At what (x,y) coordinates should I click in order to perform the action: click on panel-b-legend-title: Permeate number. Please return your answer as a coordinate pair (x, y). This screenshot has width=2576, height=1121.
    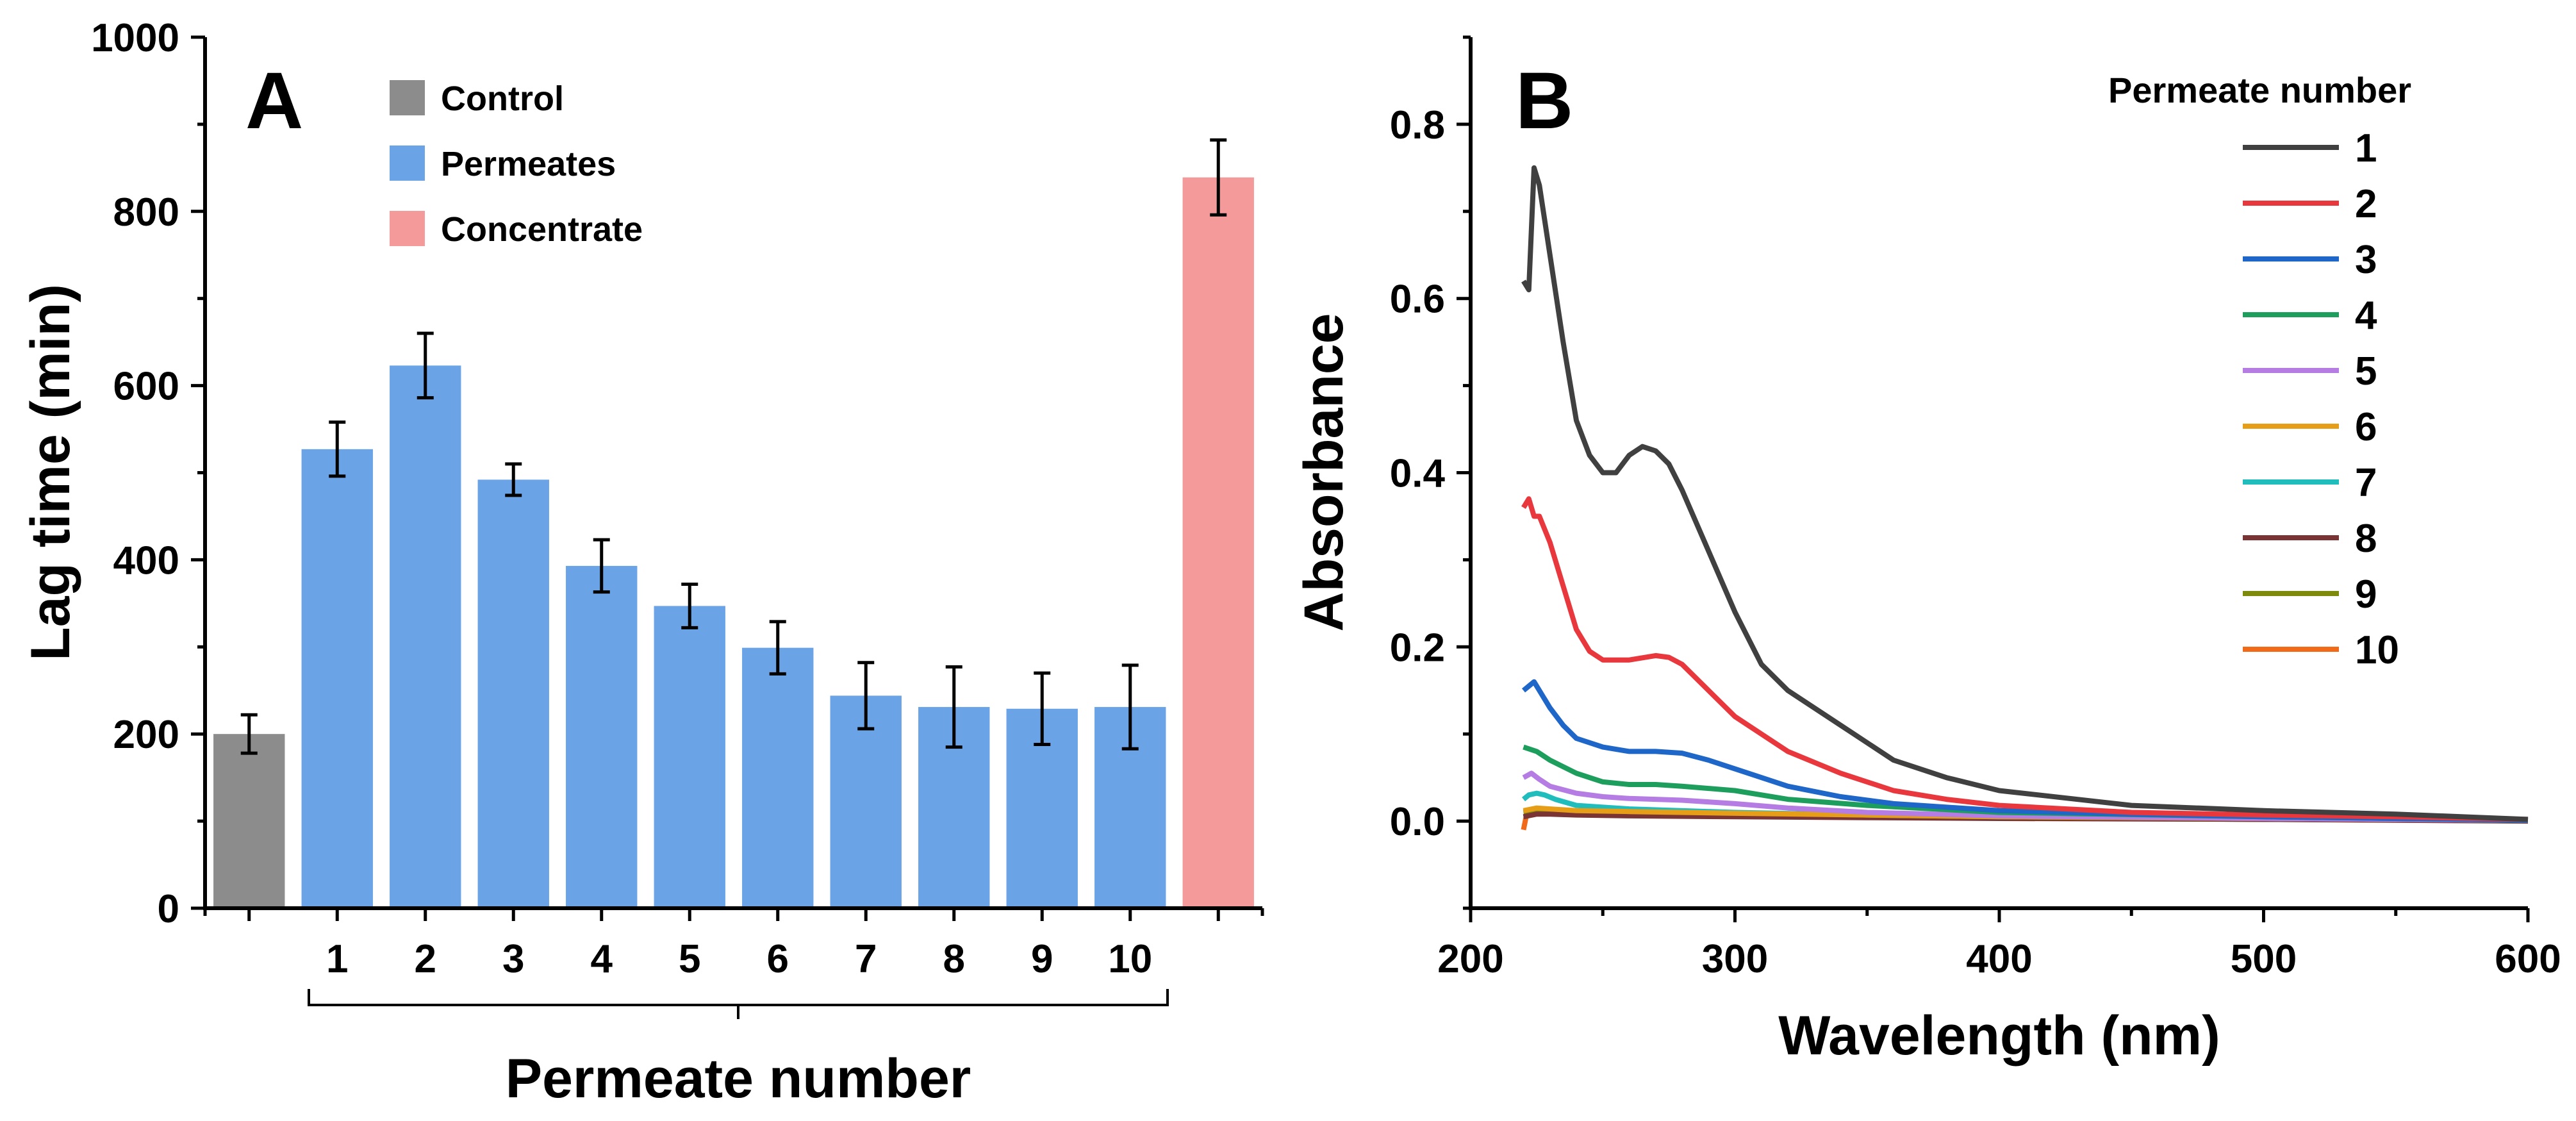
    Looking at the image, I should click on (2259, 90).